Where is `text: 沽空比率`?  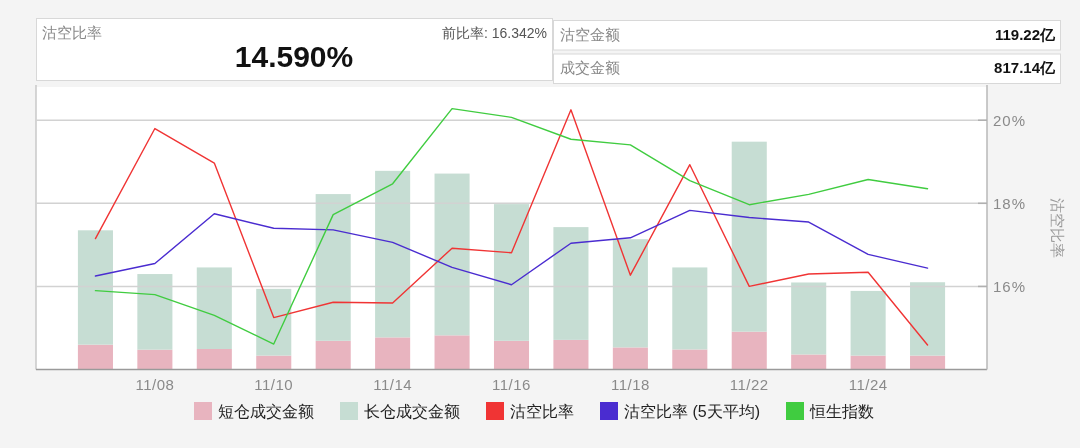 text: 沽空比率 is located at coordinates (72, 32).